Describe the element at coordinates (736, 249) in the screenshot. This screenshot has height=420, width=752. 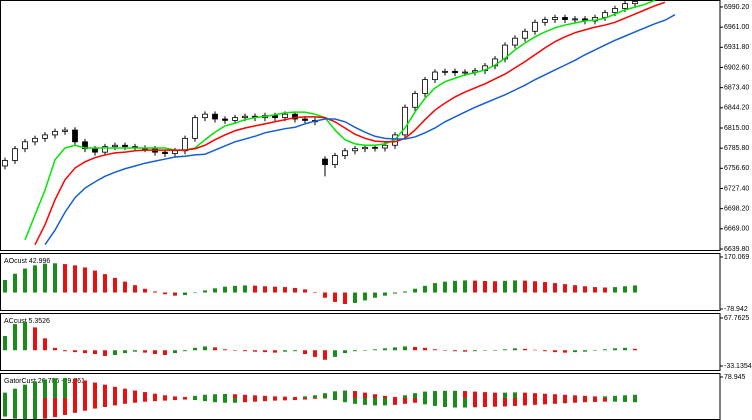
I see `y-tick-label: 6639.80` at that location.